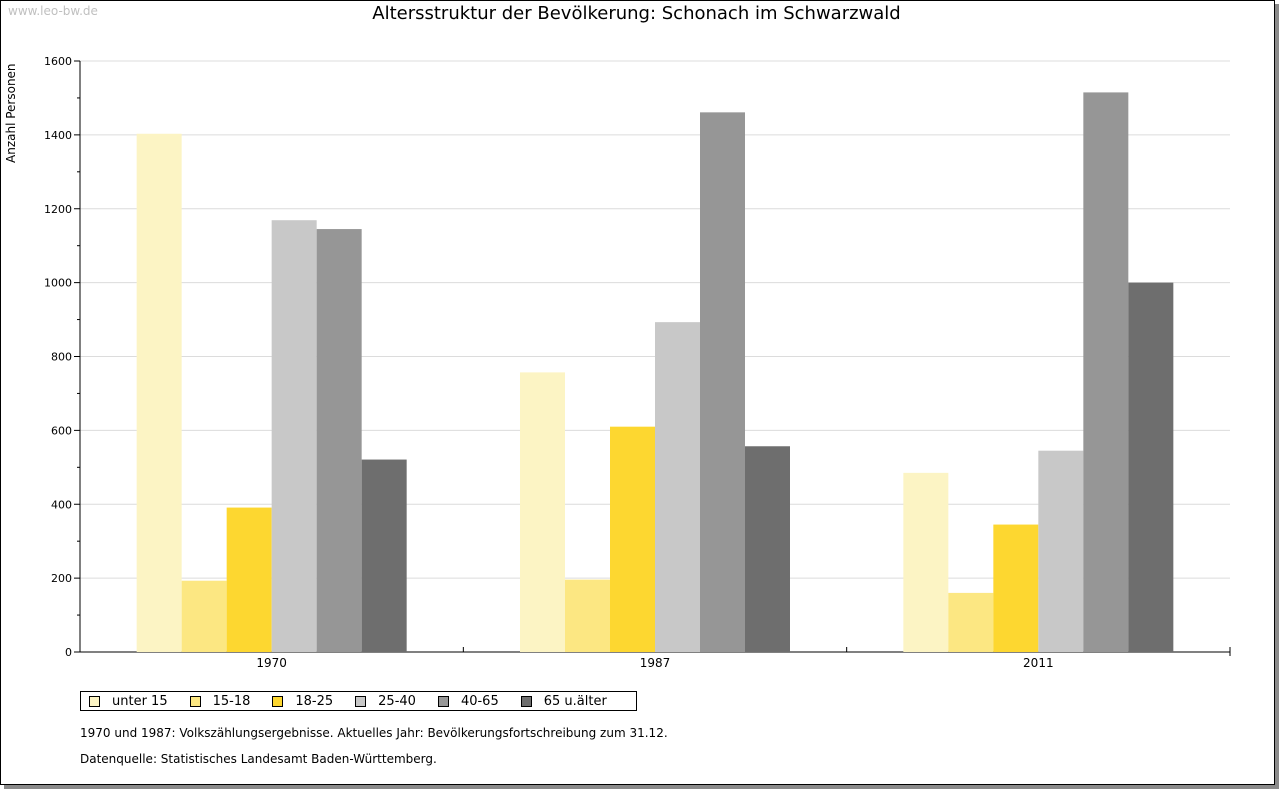 The width and height of the screenshot is (1280, 791). Describe the element at coordinates (61, 504) in the screenshot. I see `y-tick-label: 400` at that location.